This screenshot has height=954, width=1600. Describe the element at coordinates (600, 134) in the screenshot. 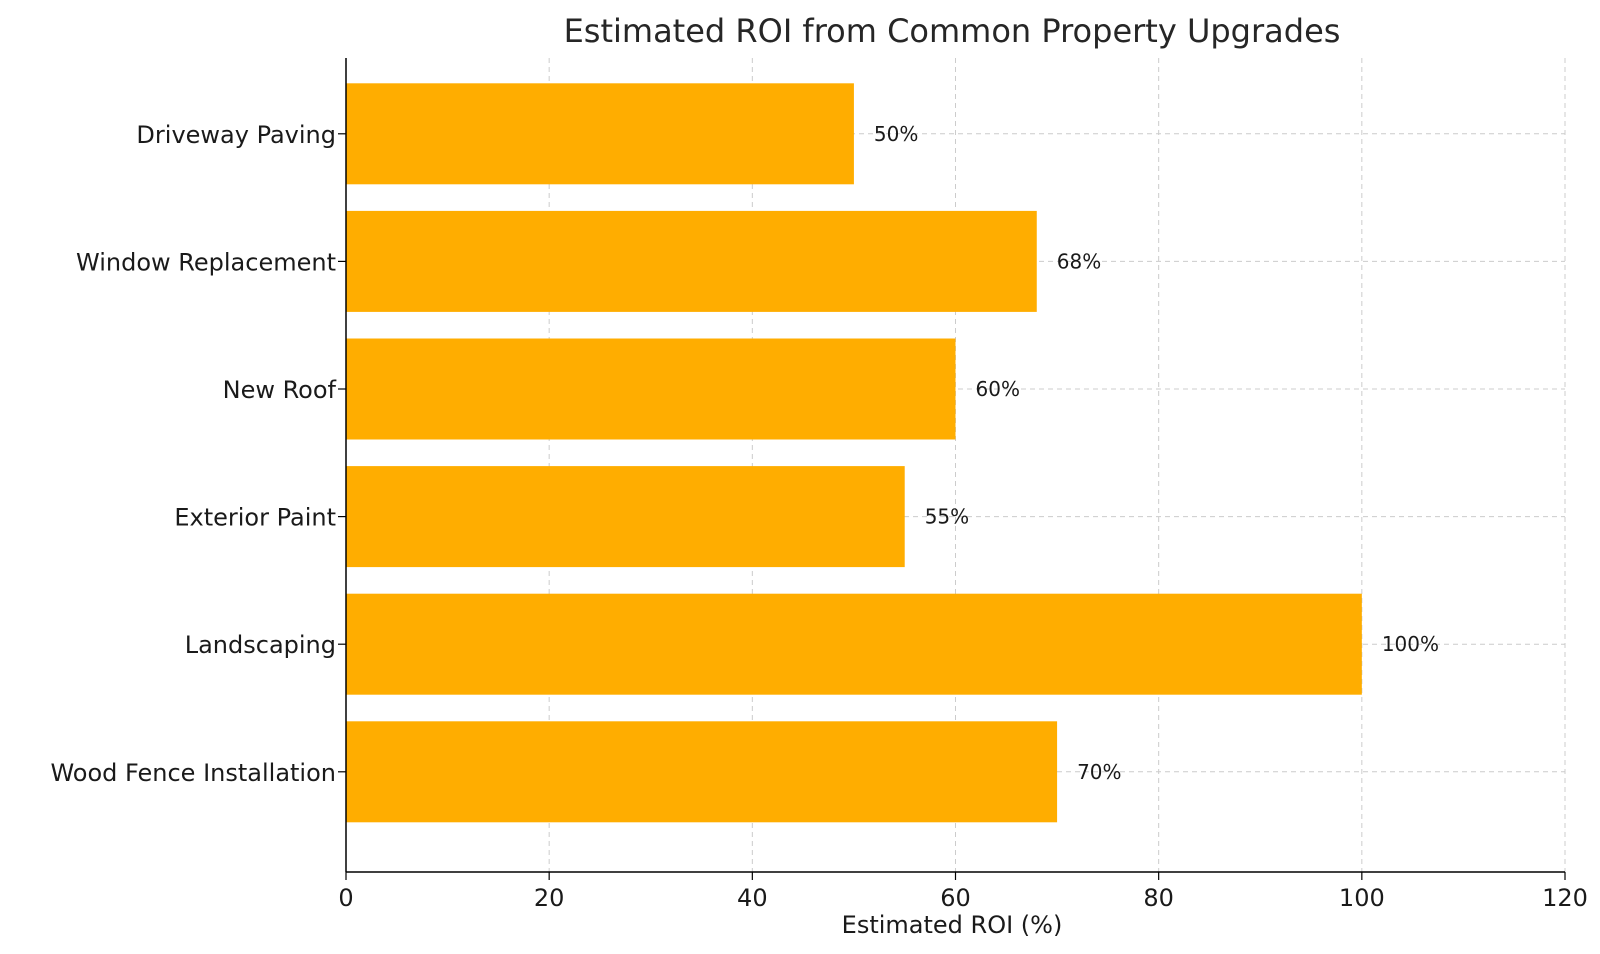

I see `bar-driveway-paving` at that location.